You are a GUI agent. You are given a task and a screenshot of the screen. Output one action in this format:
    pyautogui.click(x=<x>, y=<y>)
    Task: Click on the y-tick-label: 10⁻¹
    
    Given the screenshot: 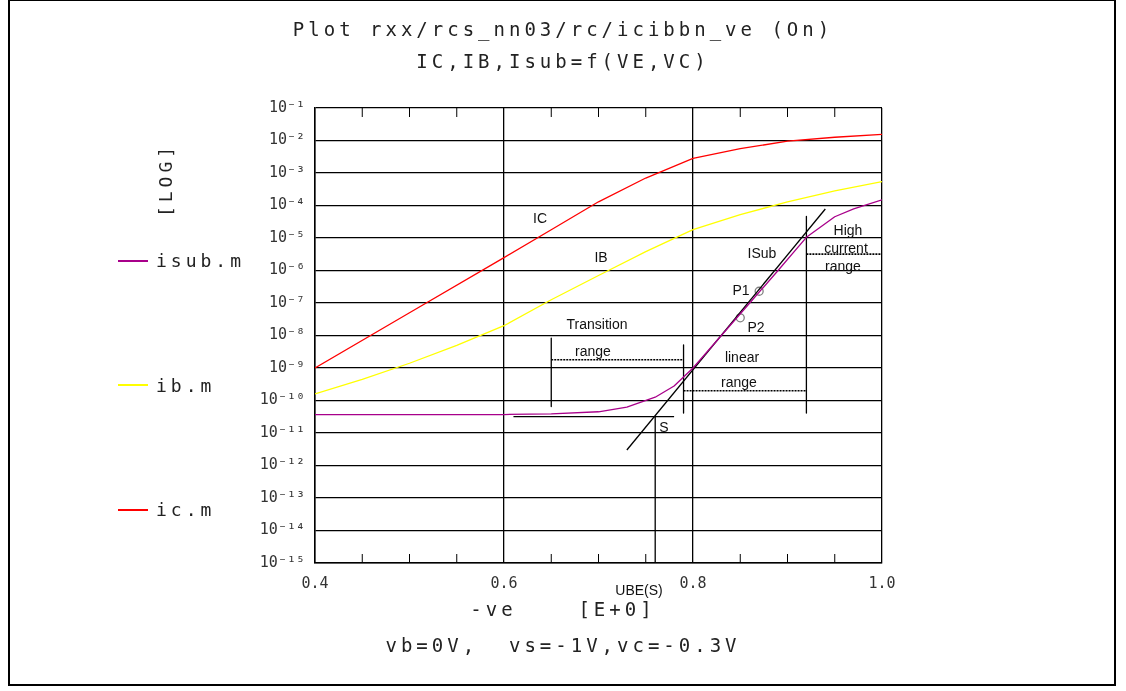 What is the action you would take?
    pyautogui.click(x=286, y=106)
    